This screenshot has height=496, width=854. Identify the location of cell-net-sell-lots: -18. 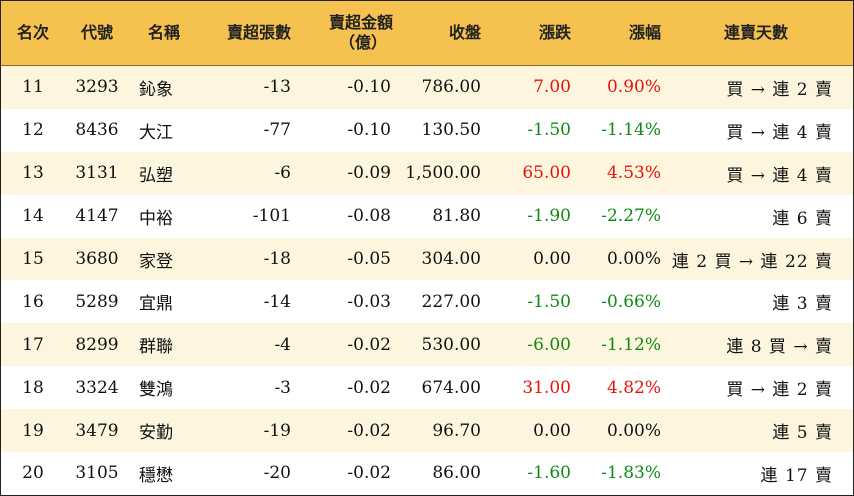
(277, 259).